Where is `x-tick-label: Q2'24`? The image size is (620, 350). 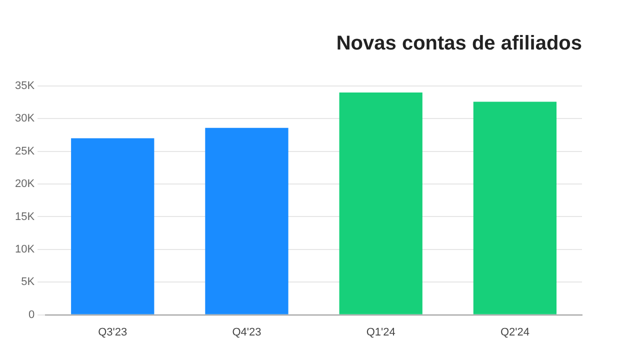
x-tick-label: Q2'24 is located at coordinates (515, 332).